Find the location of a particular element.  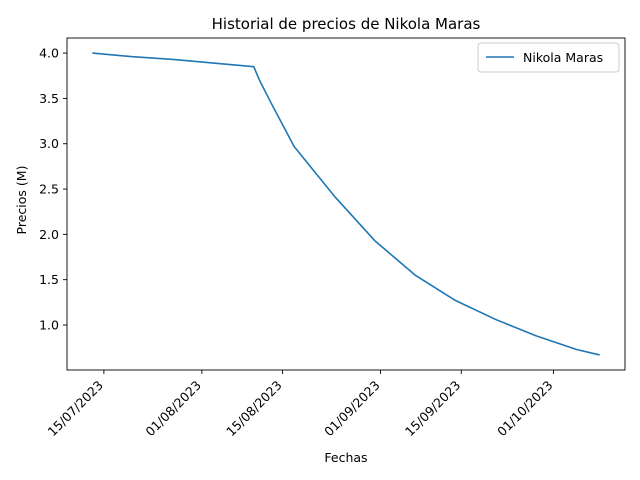

y-tick-label: 3.5 is located at coordinates (49, 98).